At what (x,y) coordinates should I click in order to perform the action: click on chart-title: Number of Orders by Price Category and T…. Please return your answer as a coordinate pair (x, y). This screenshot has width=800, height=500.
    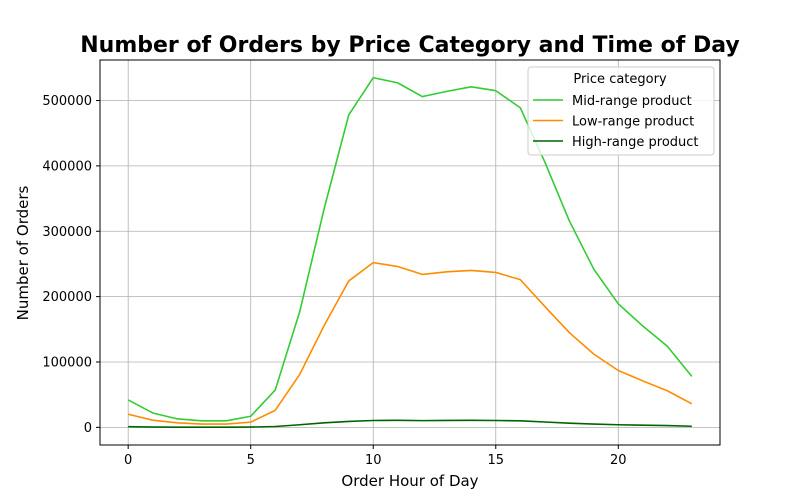
    Looking at the image, I should click on (409, 45).